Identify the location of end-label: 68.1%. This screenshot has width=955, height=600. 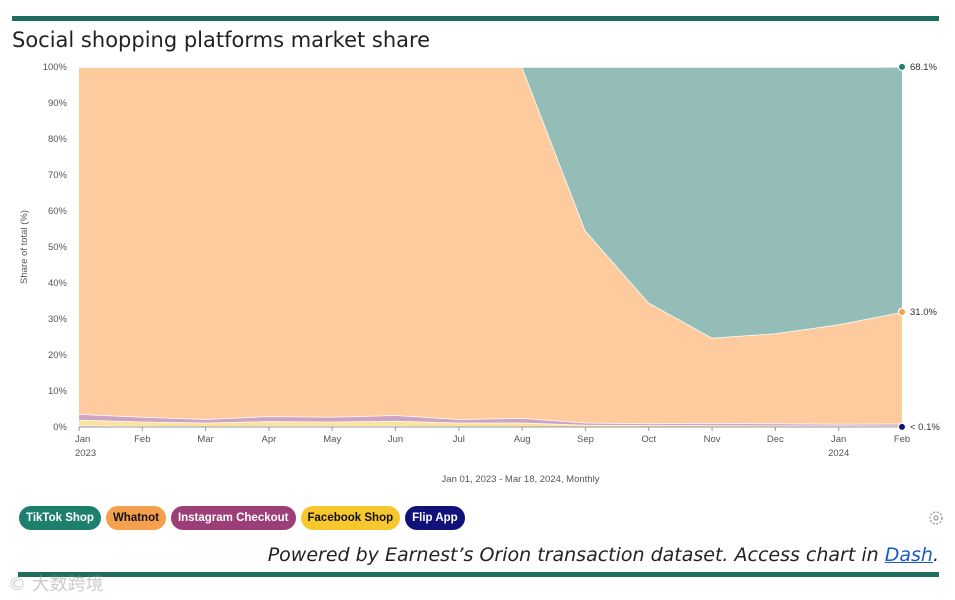
(923, 67).